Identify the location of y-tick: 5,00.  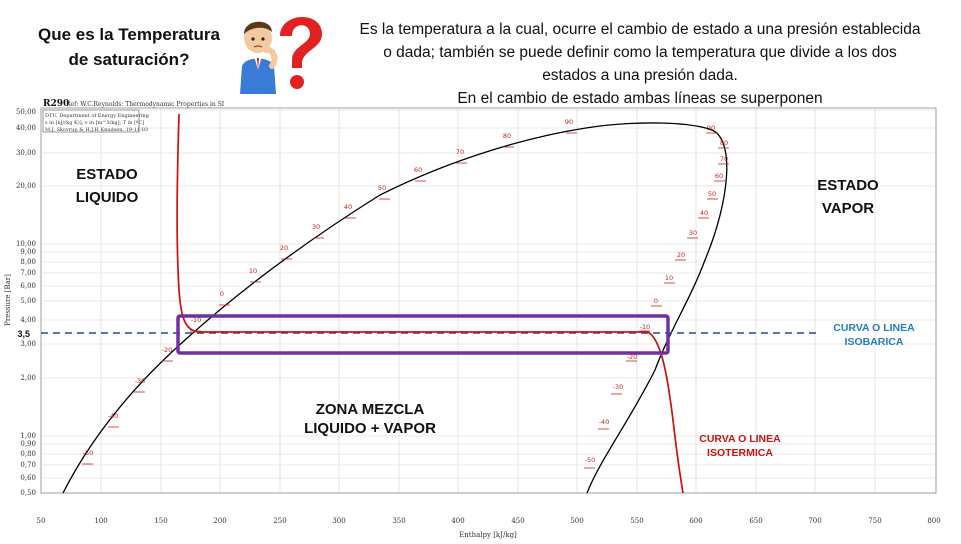
(28, 301).